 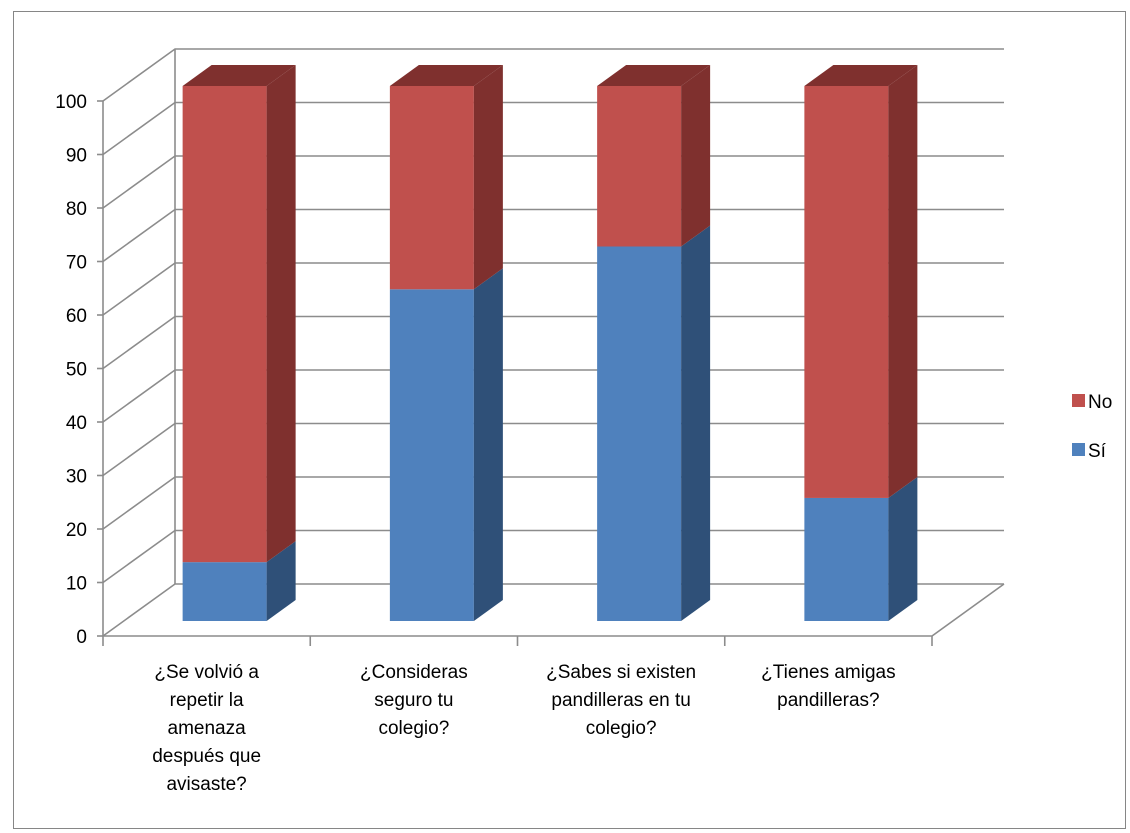 I want to click on legend-swatch-no, so click(x=1078, y=400).